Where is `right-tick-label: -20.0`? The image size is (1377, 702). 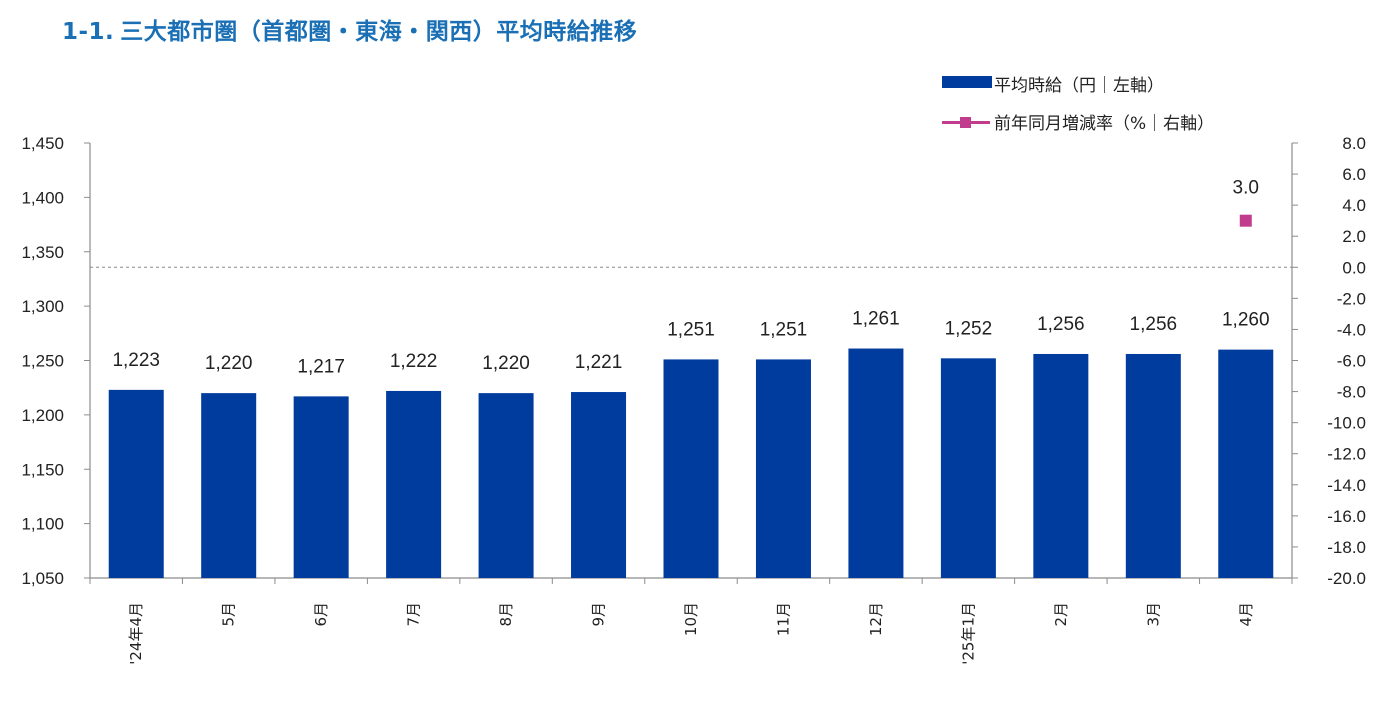
right-tick-label: -20.0 is located at coordinates (1346, 578).